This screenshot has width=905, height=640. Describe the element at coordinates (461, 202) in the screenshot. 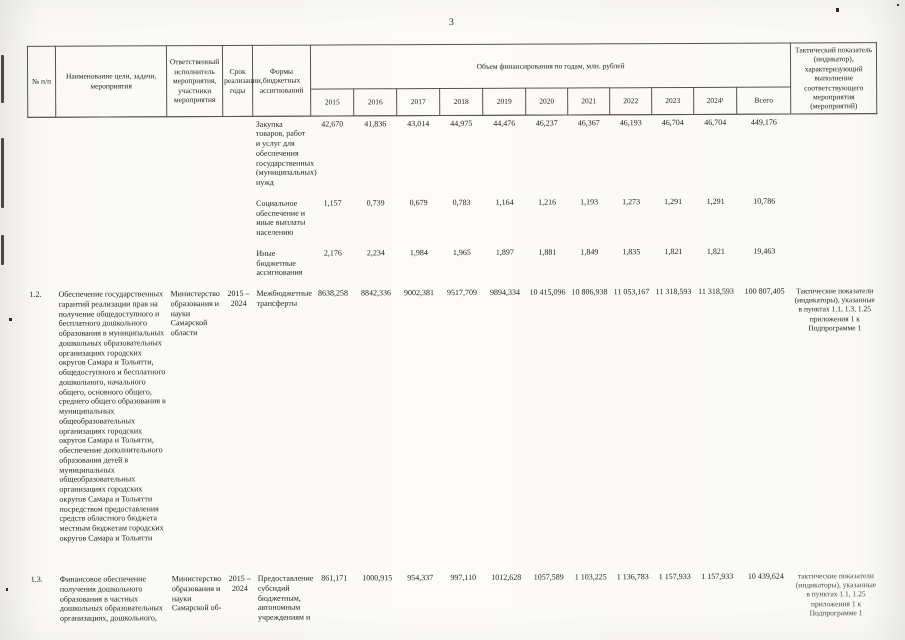

I see `value-cell: 0,783` at that location.